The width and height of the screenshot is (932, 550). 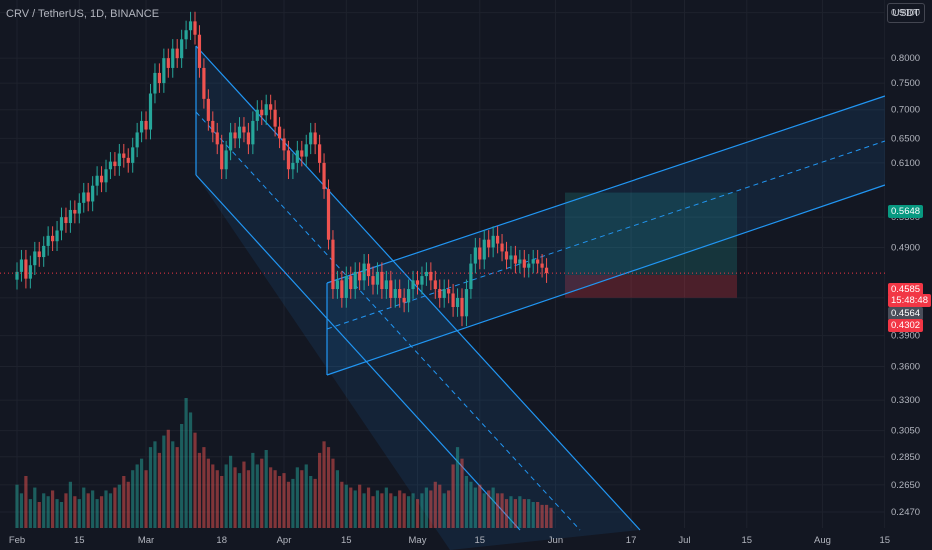 What do you see at coordinates (905, 110) in the screenshot?
I see `y-tick-label: 0.7000` at bounding box center [905, 110].